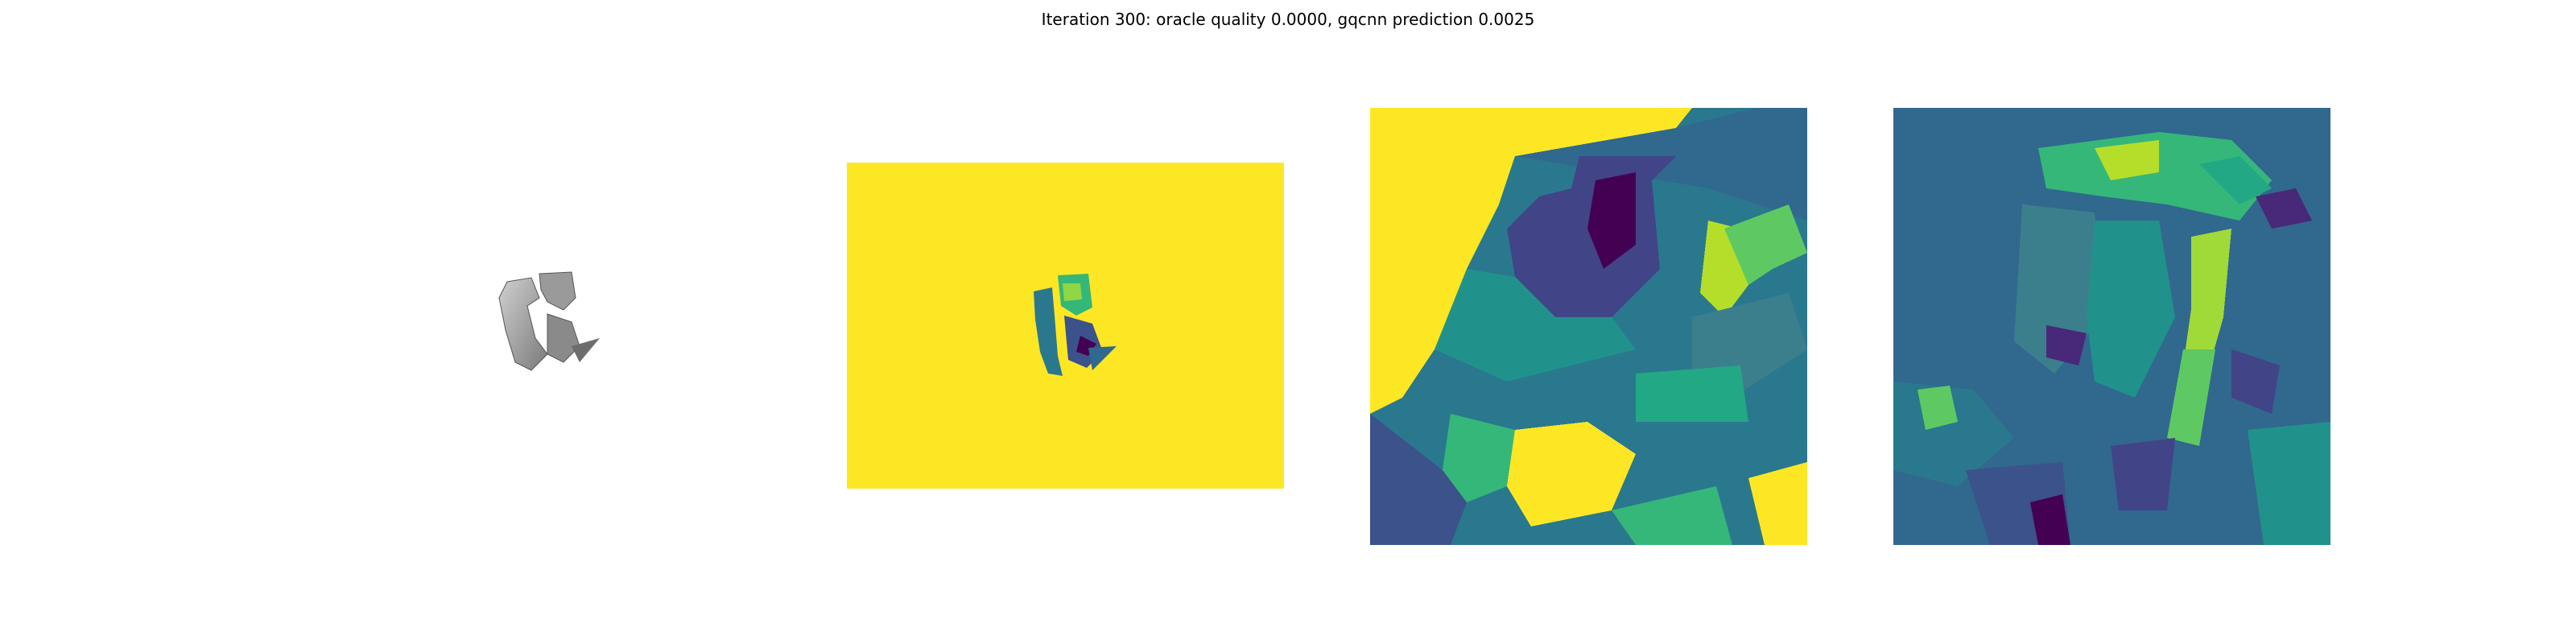  I want to click on gradient-panel, so click(2111, 326).